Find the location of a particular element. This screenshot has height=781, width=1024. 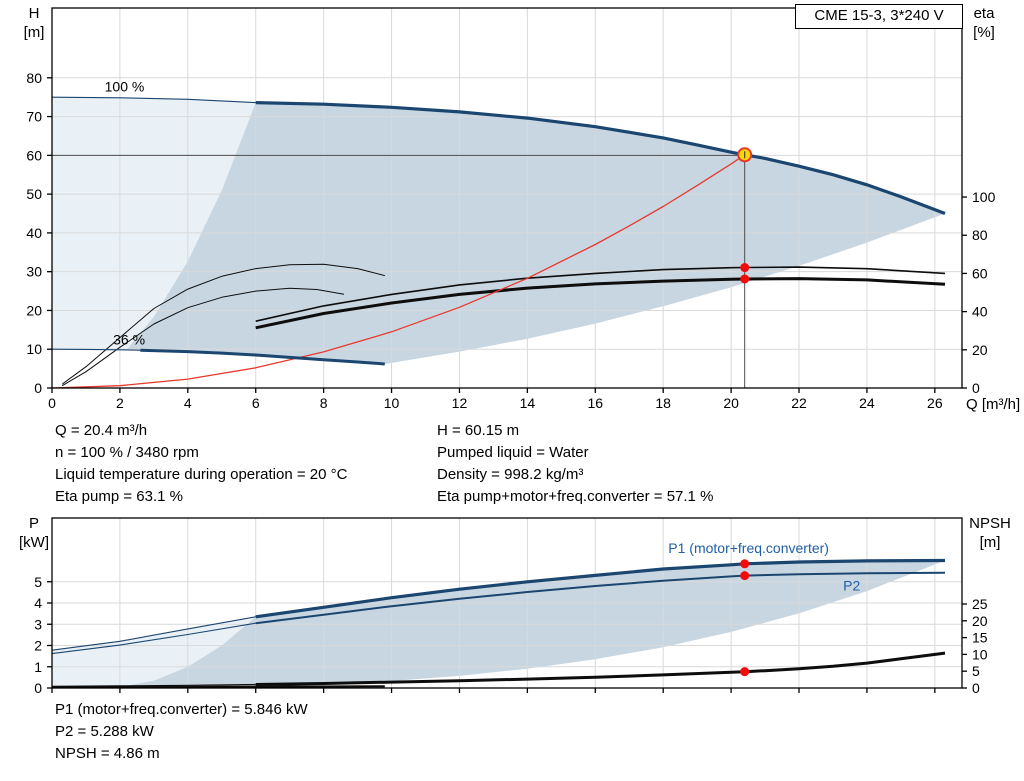

svg-text: 22 is located at coordinates (799, 403).